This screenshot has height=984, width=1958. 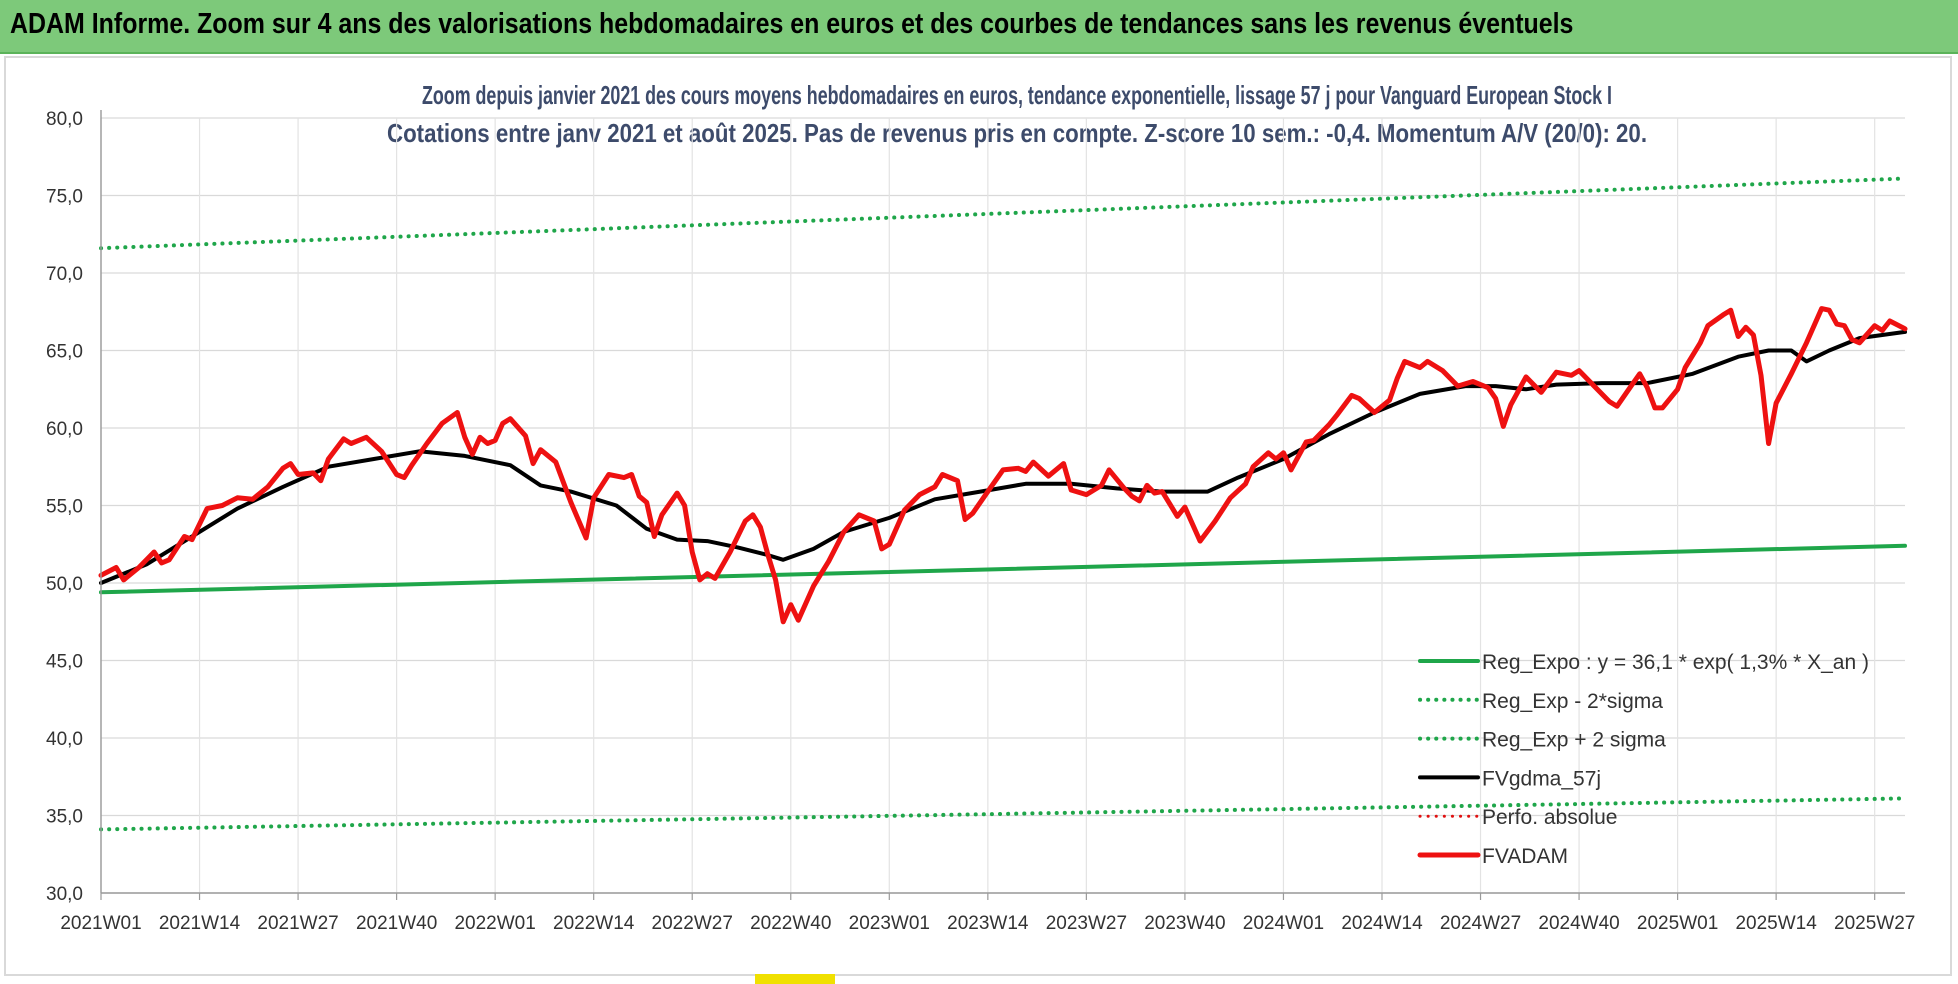 What do you see at coordinates (64, 662) in the screenshot?
I see `y-tick-label: 45,0` at bounding box center [64, 662].